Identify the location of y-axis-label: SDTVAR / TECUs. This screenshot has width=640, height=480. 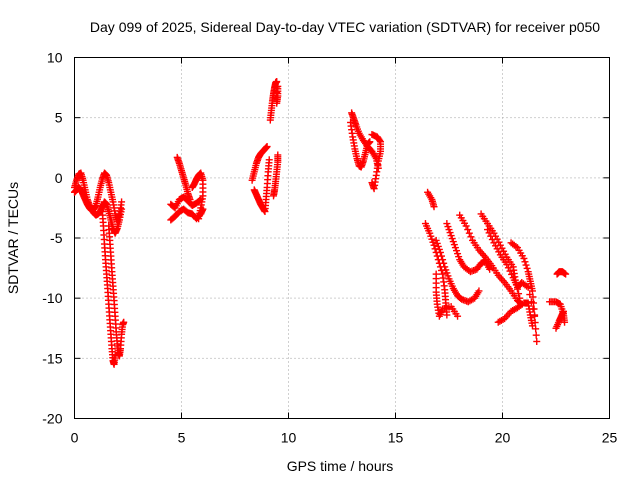
(13, 238).